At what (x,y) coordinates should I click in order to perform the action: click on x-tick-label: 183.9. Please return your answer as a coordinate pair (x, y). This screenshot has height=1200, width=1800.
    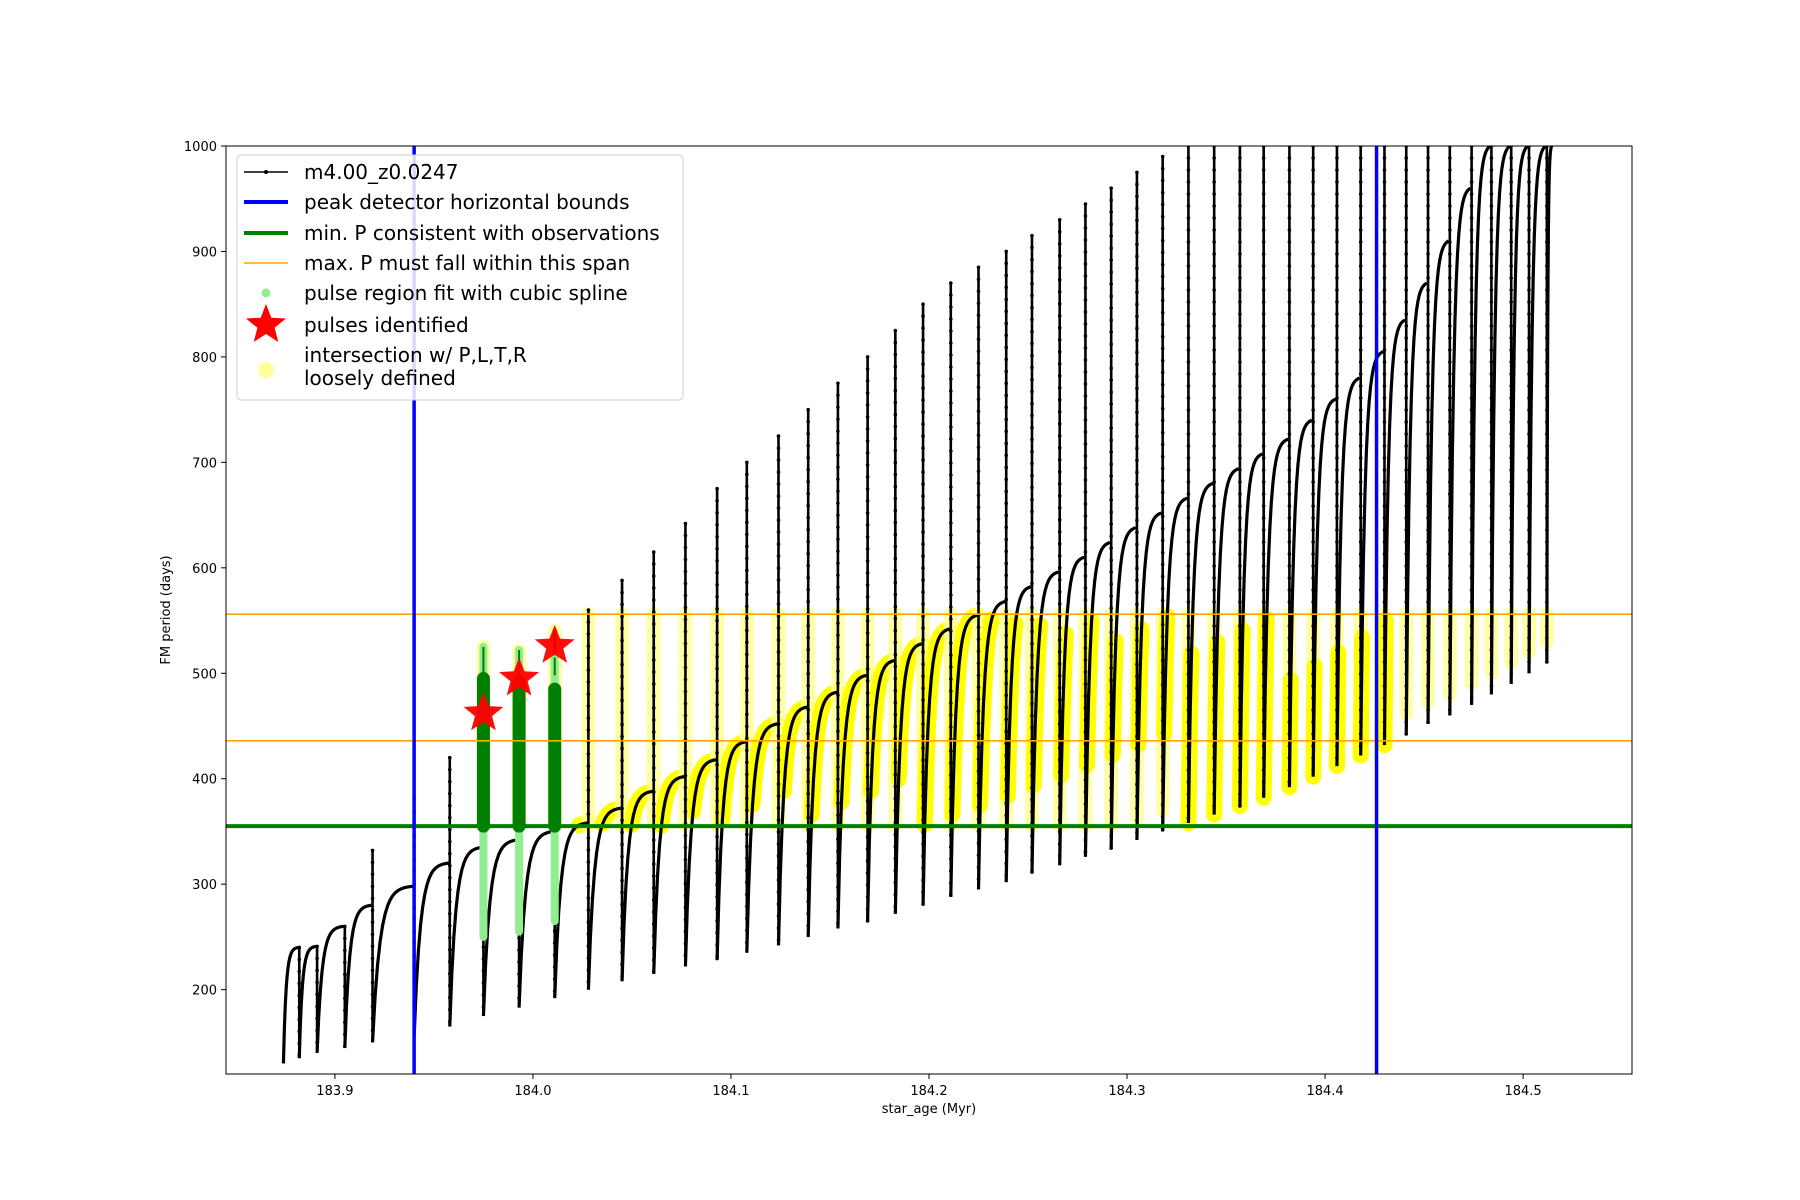
    Looking at the image, I should click on (334, 1091).